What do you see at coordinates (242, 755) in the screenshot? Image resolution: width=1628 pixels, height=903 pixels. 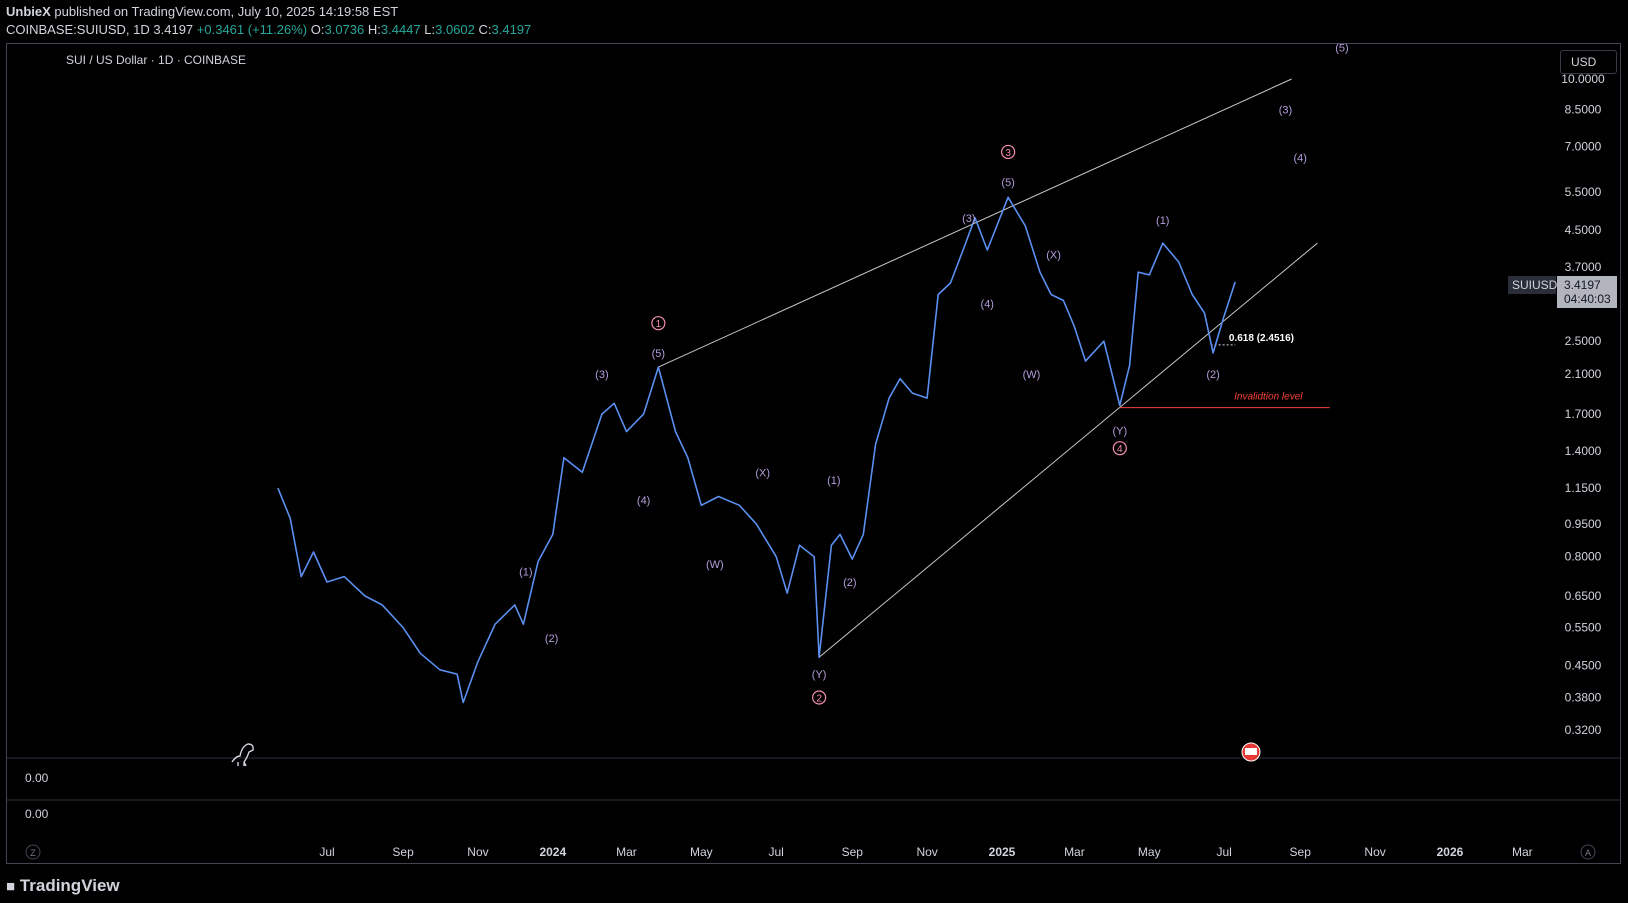 I see `dinosaur-icon` at bounding box center [242, 755].